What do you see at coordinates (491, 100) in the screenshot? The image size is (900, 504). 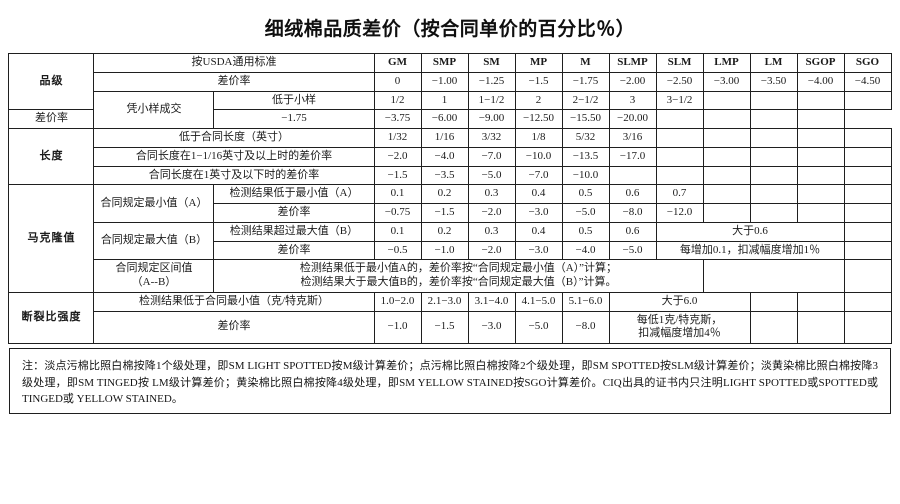 I see `sample-below-value: 1−1/2` at bounding box center [491, 100].